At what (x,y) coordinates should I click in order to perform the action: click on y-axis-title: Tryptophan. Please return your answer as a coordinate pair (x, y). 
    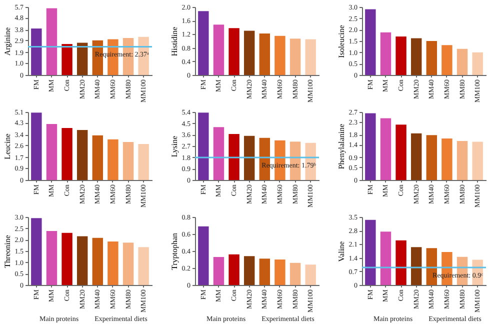
    Looking at the image, I should click on (174, 251).